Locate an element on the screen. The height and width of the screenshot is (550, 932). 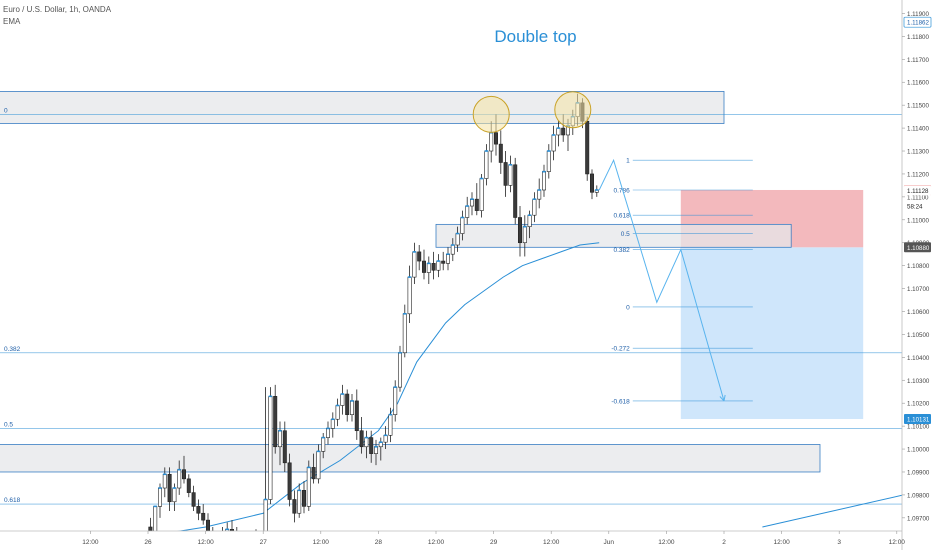
fib-label: 0.5 is located at coordinates (625, 234).